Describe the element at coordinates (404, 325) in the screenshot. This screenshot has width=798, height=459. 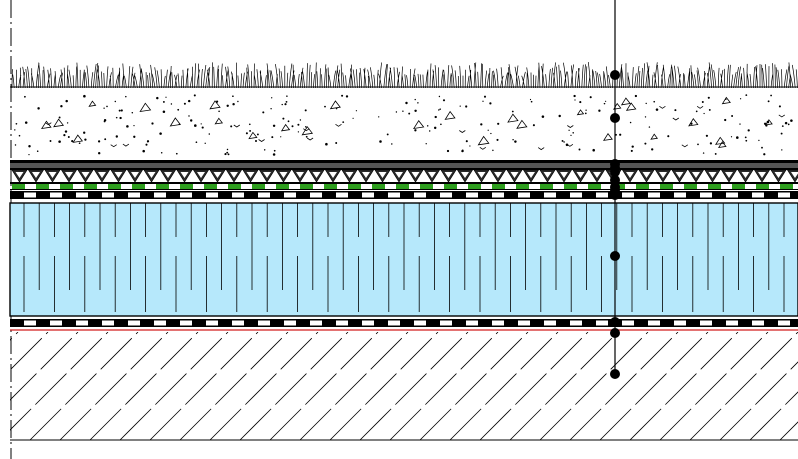
I see `vapour-barrier-layer` at that location.